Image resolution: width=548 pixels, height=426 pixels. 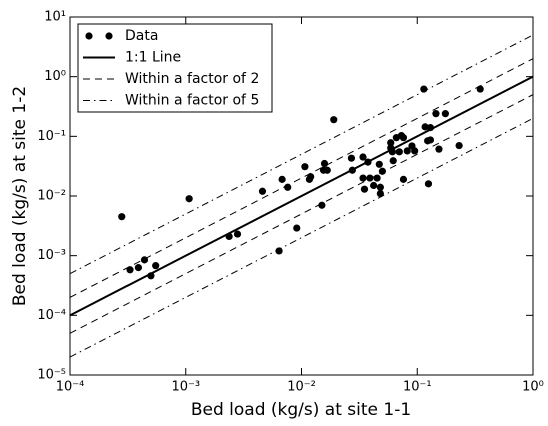 I want to click on x-tick-label: 10⁻⁴, so click(x=70, y=387).